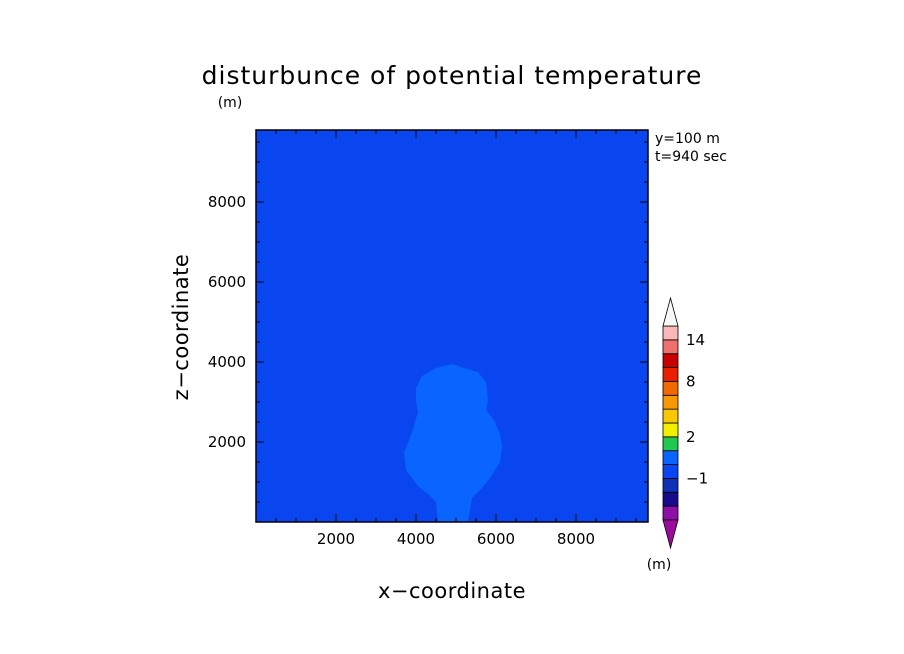  What do you see at coordinates (452, 75) in the screenshot?
I see `chart-title: disturbunce of potential temperature` at bounding box center [452, 75].